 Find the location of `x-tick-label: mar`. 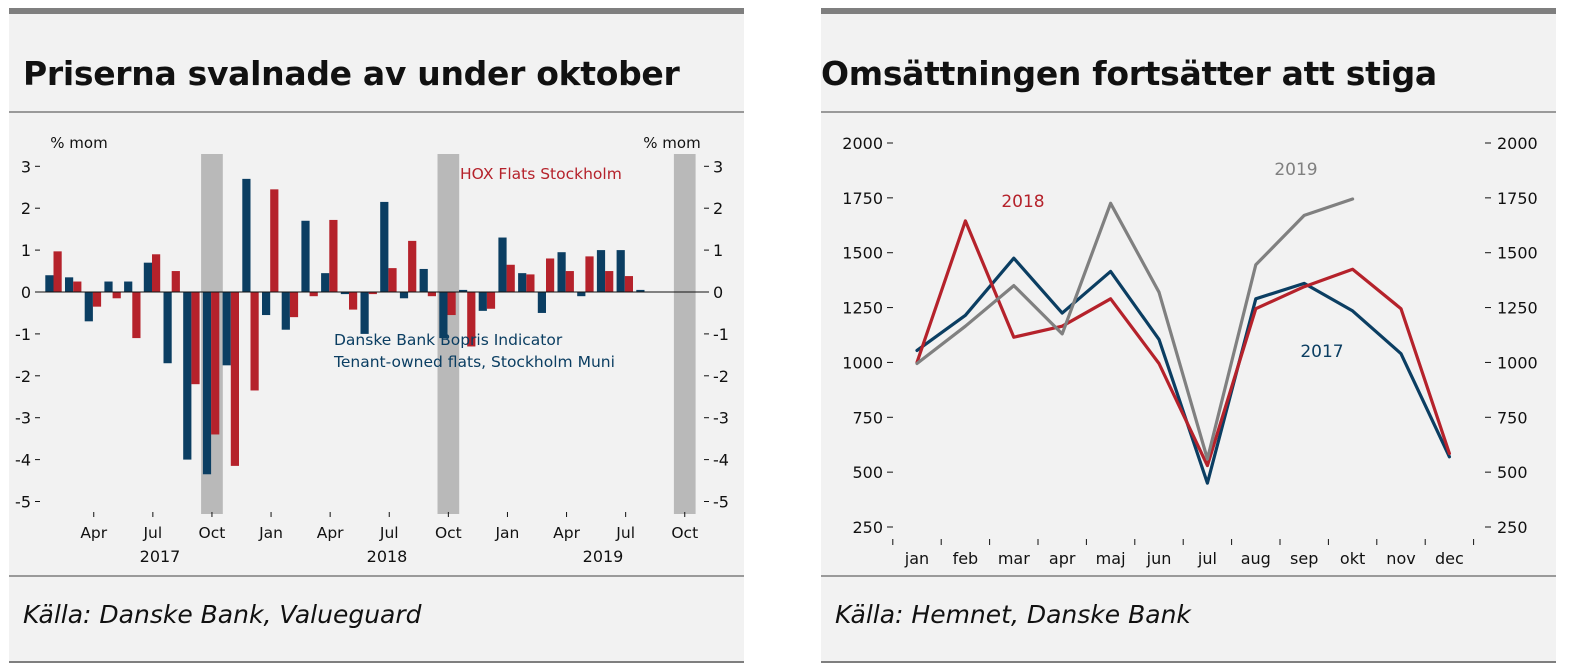

x-tick-label: mar is located at coordinates (1014, 558).